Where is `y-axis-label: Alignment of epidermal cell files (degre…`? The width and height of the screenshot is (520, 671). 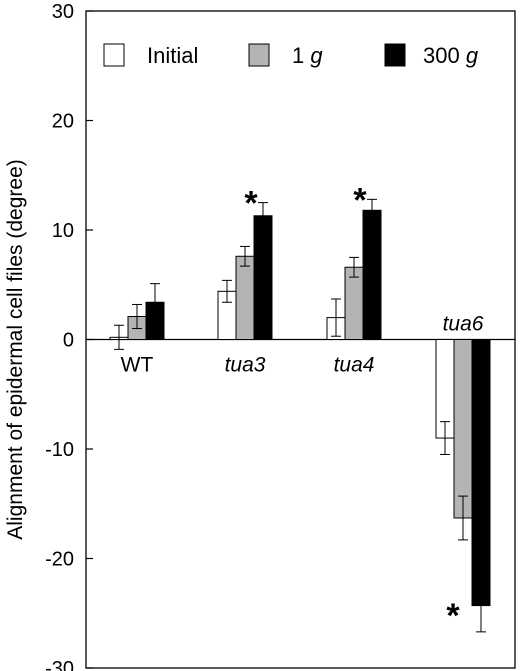
y-axis-label: Alignment of epidermal cell files (degre… is located at coordinates (15, 349).